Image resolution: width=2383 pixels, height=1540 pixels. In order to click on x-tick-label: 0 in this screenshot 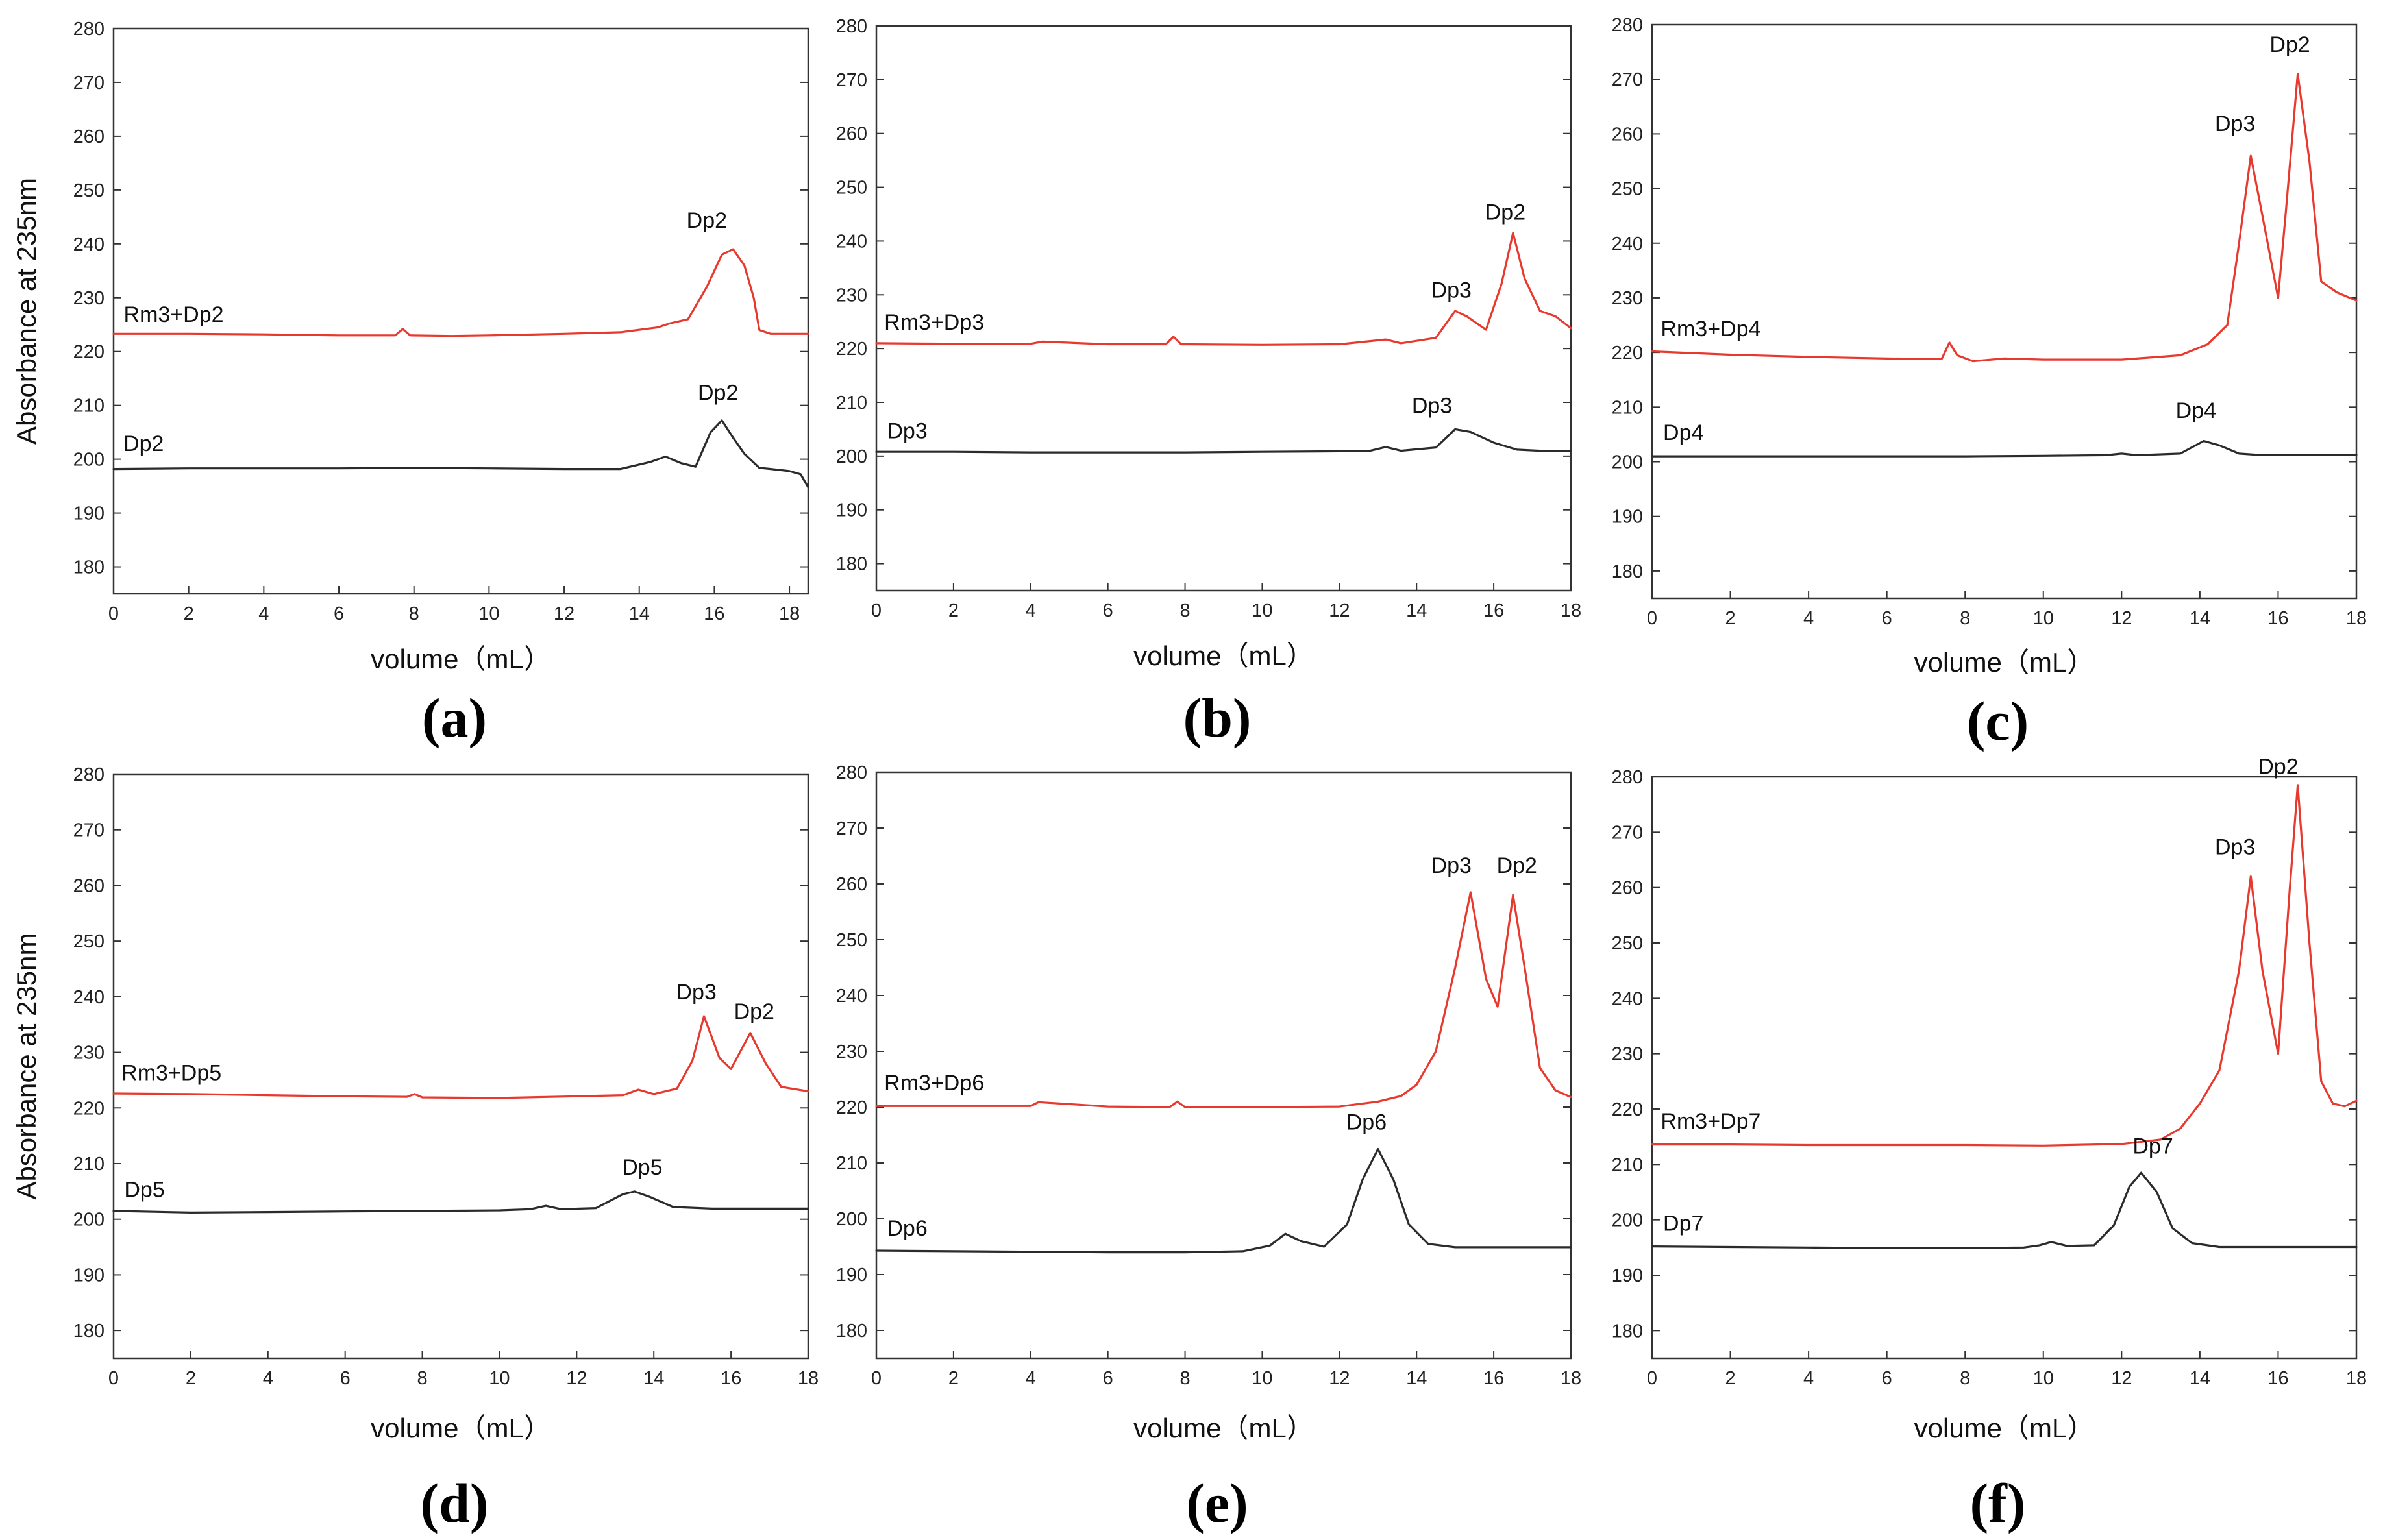, I will do `click(113, 1378)`.